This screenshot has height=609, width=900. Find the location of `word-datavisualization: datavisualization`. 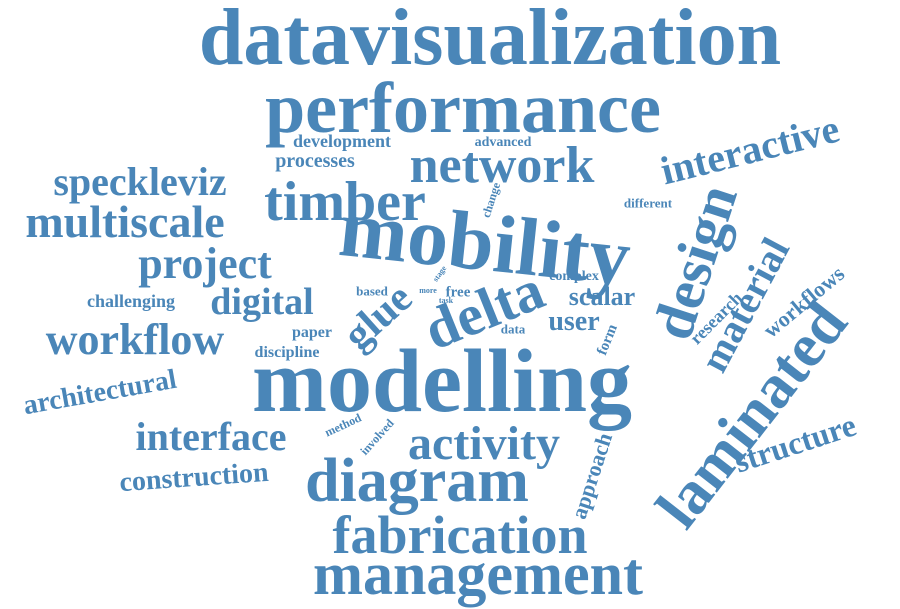

word-datavisualization: datavisualization is located at coordinates (490, 41).